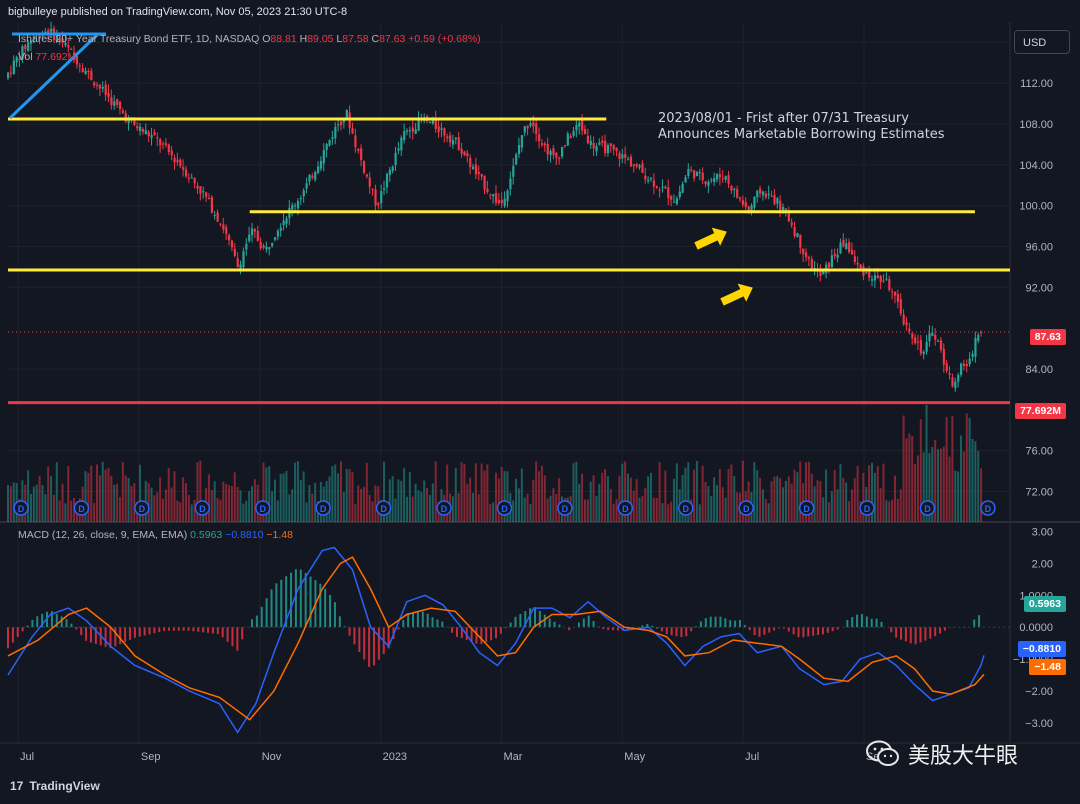 Image resolution: width=1080 pixels, height=804 pixels. What do you see at coordinates (103, 535) in the screenshot?
I see `macd-label: MACD (12, 26, close, 9, EMA, EMA)` at bounding box center [103, 535].